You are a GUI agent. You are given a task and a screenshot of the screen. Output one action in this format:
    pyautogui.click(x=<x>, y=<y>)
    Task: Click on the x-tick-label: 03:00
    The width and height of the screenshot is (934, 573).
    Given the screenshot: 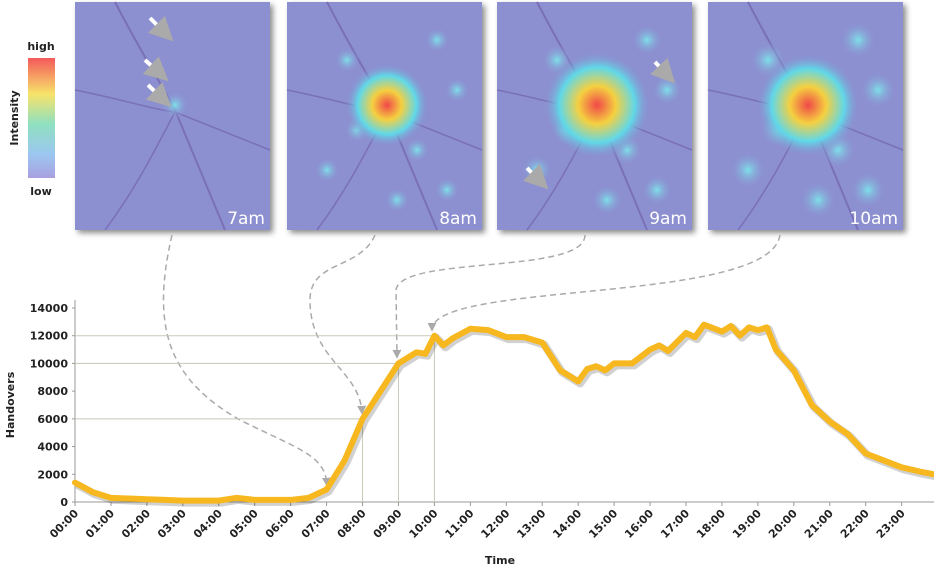 What is the action you would take?
    pyautogui.click(x=172, y=524)
    